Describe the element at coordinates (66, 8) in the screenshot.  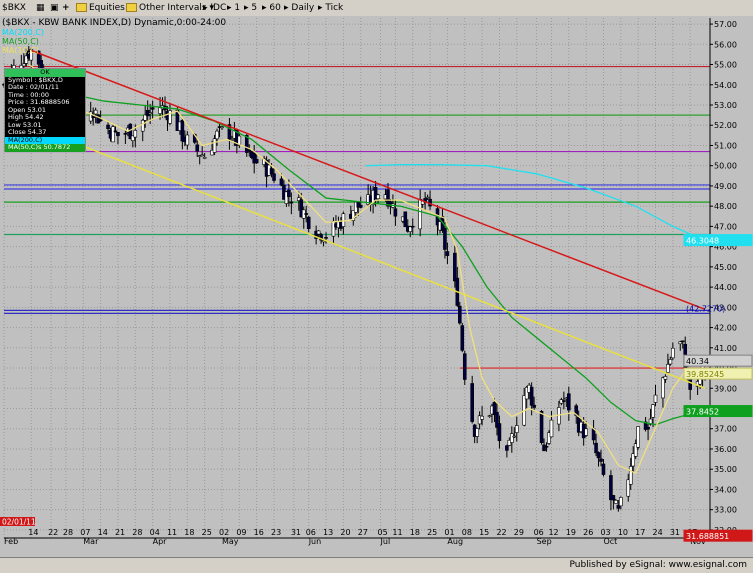
I see `add-icon: +` at that location.